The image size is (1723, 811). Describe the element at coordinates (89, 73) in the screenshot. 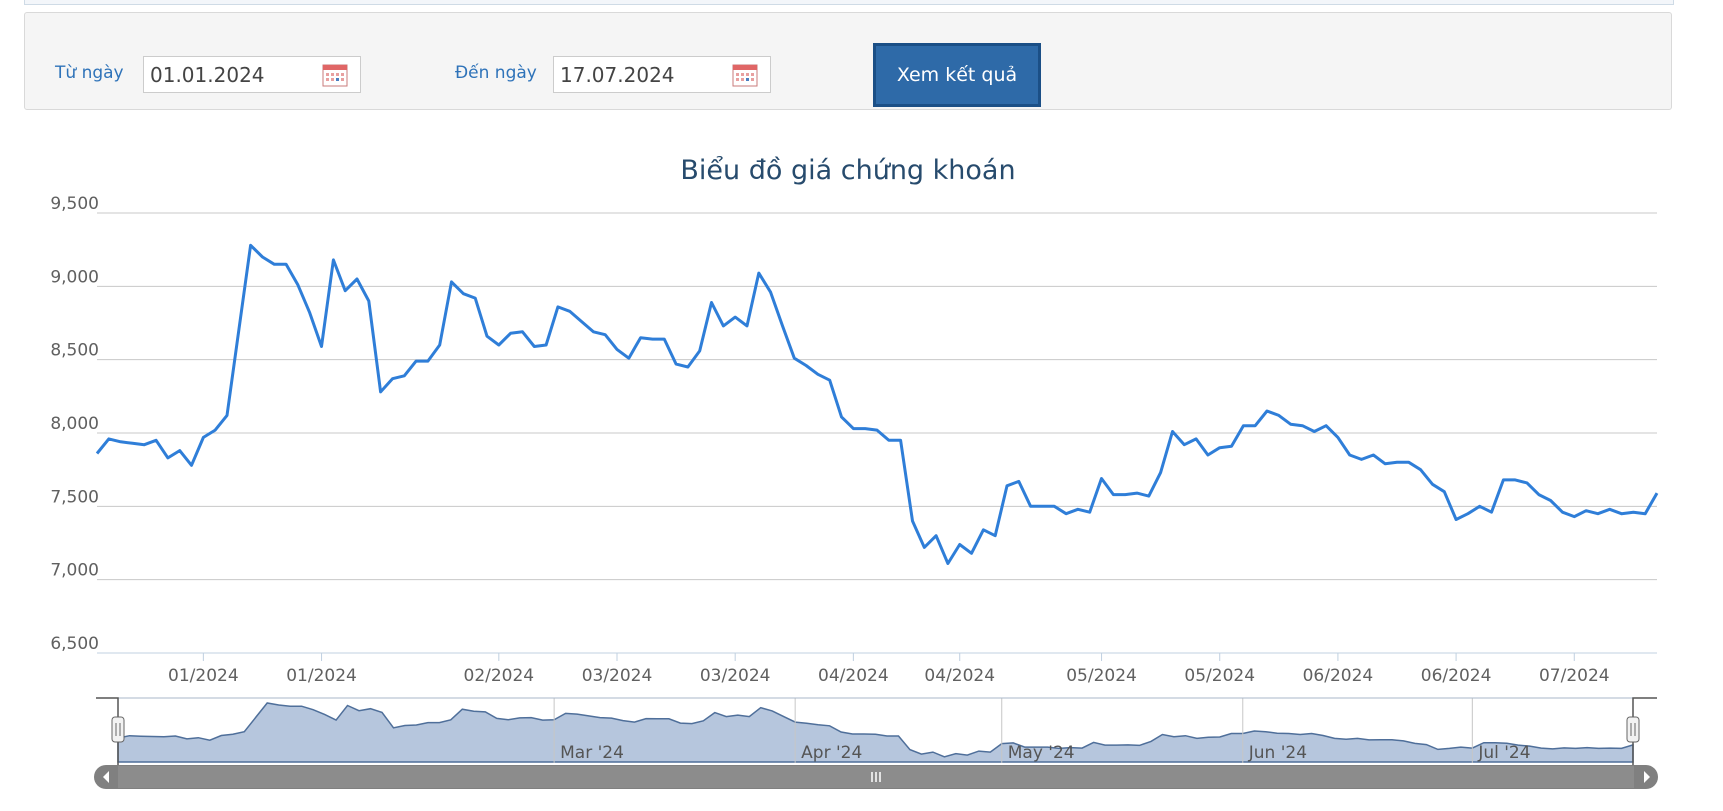

I see `from-date-label: Từ ngày` at that location.